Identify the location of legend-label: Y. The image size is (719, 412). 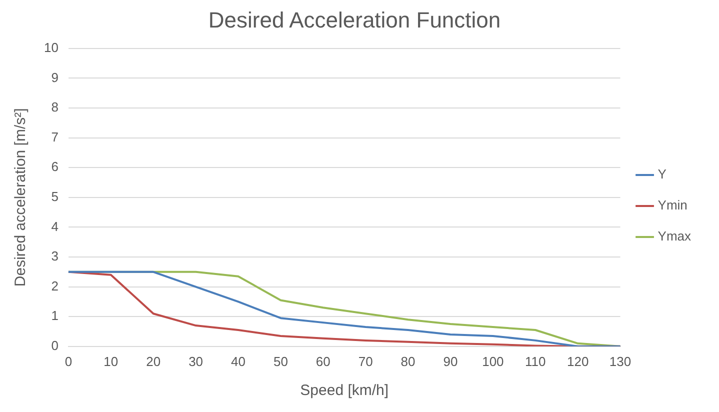
(662, 174).